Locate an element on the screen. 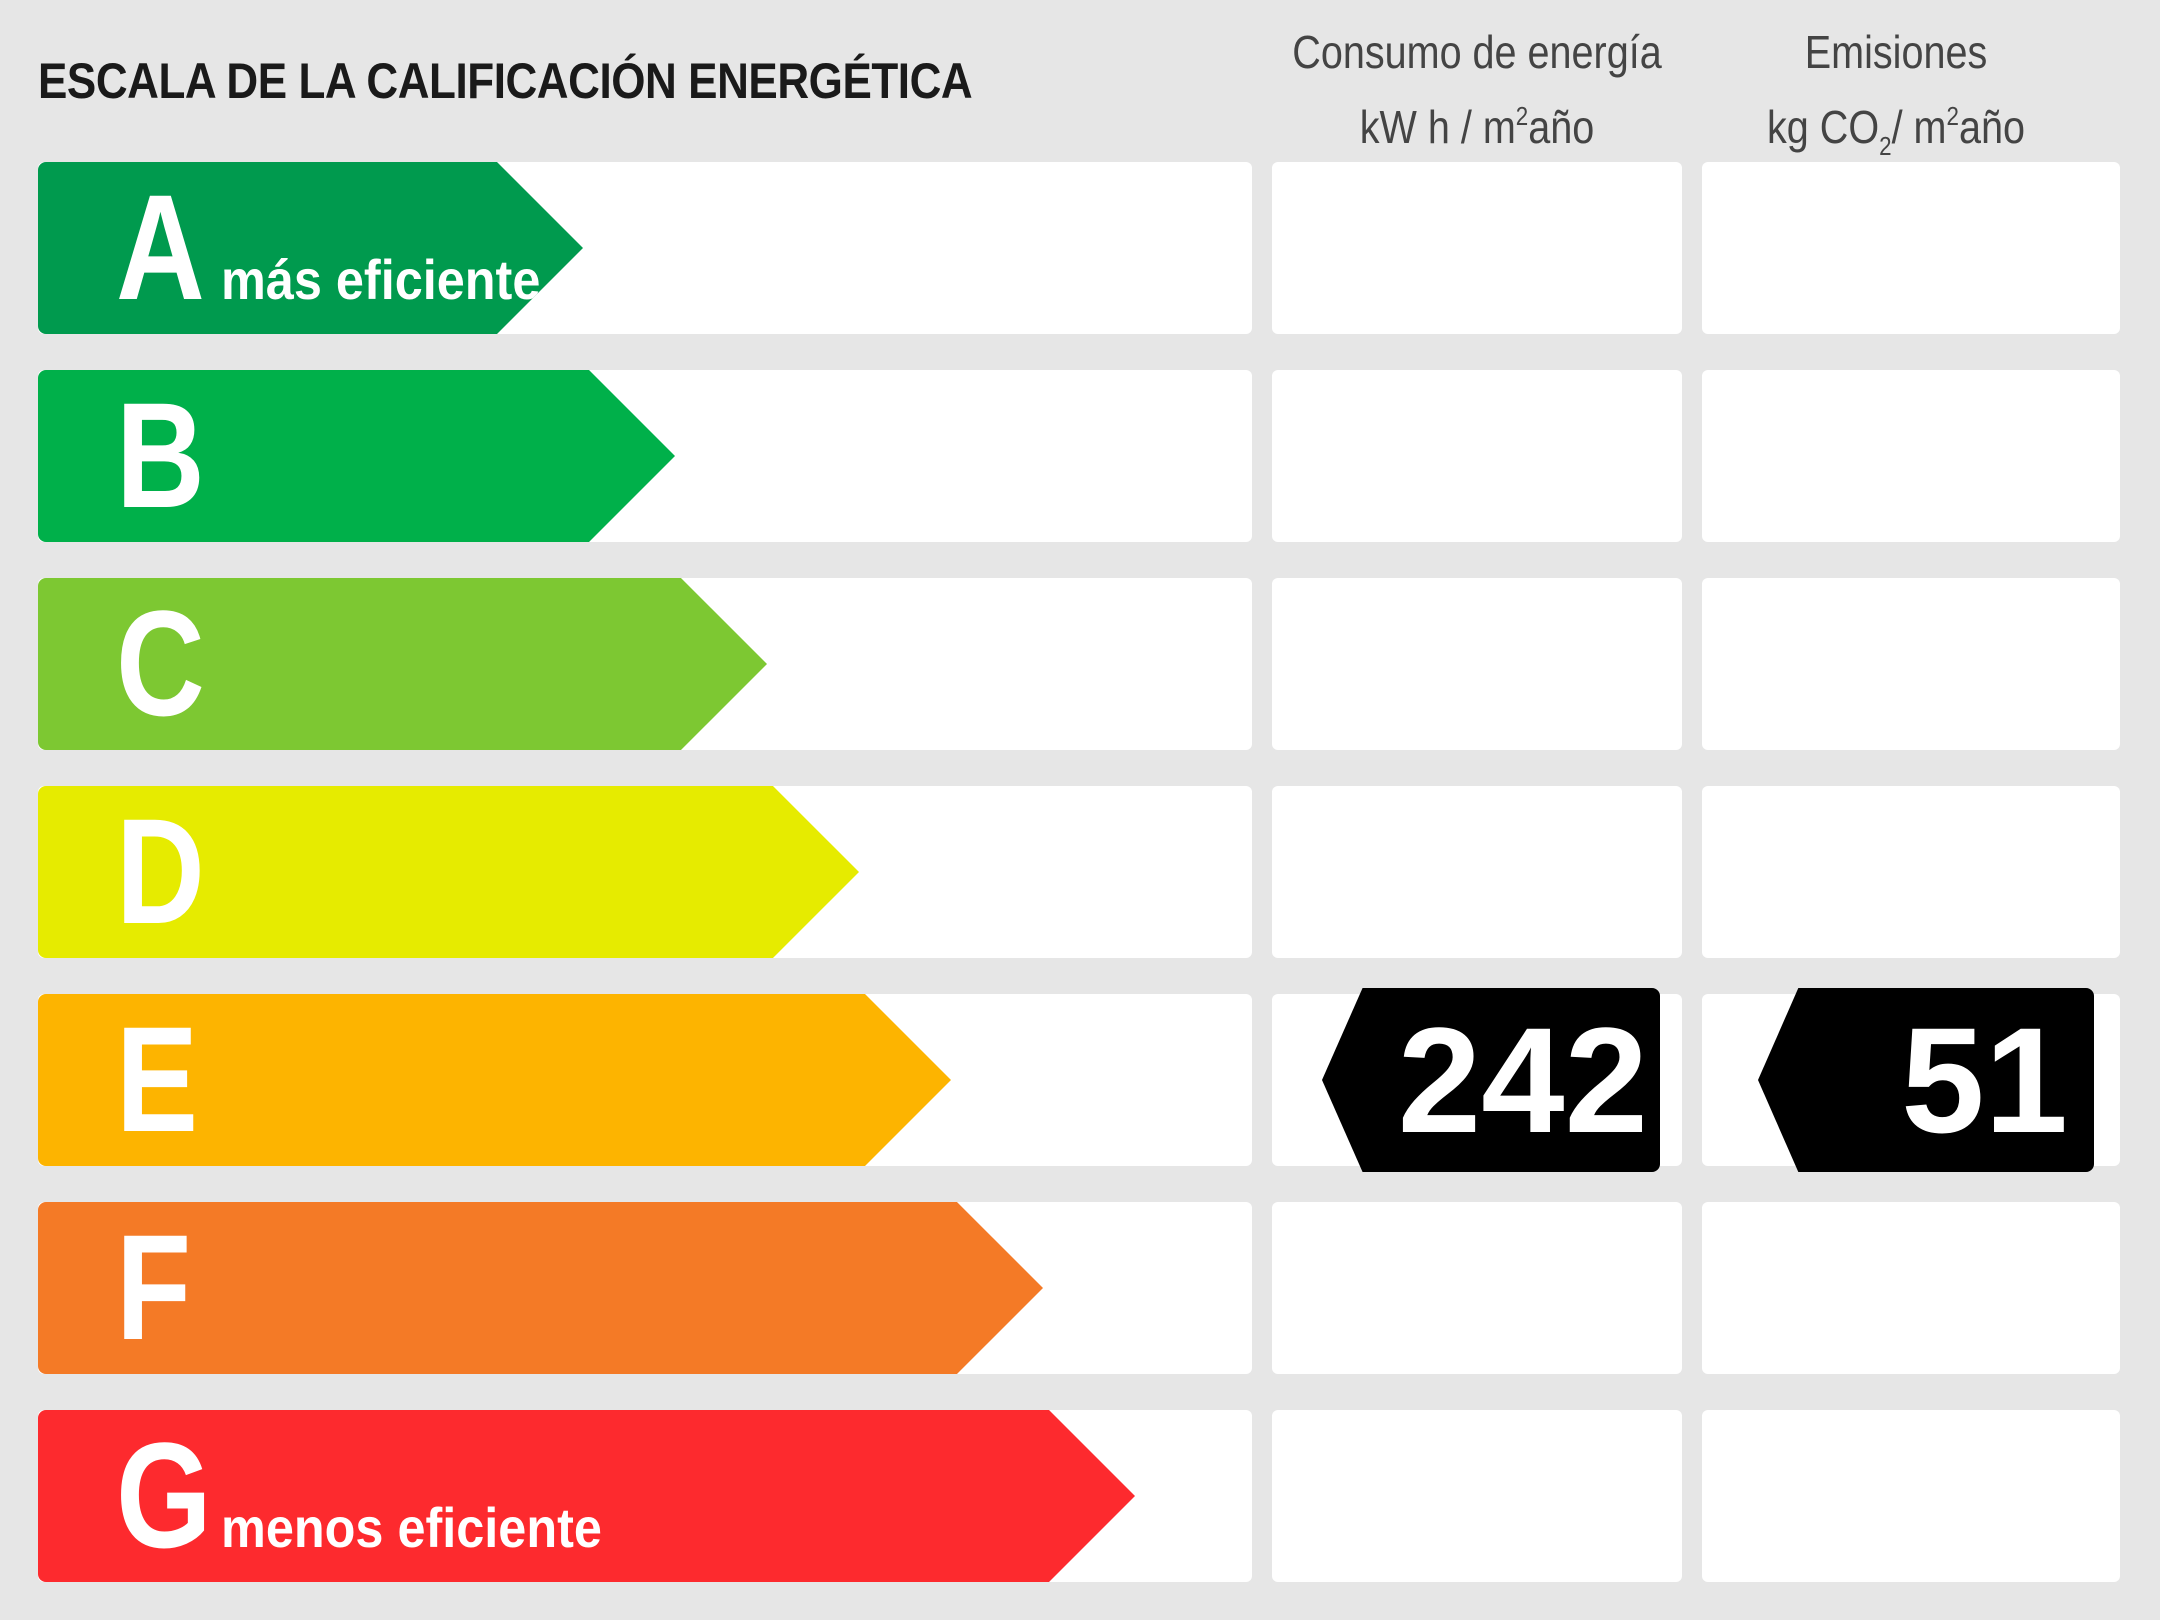 Image resolution: width=2160 pixels, height=1620 pixels. grade-letter: C is located at coordinates (160, 663).